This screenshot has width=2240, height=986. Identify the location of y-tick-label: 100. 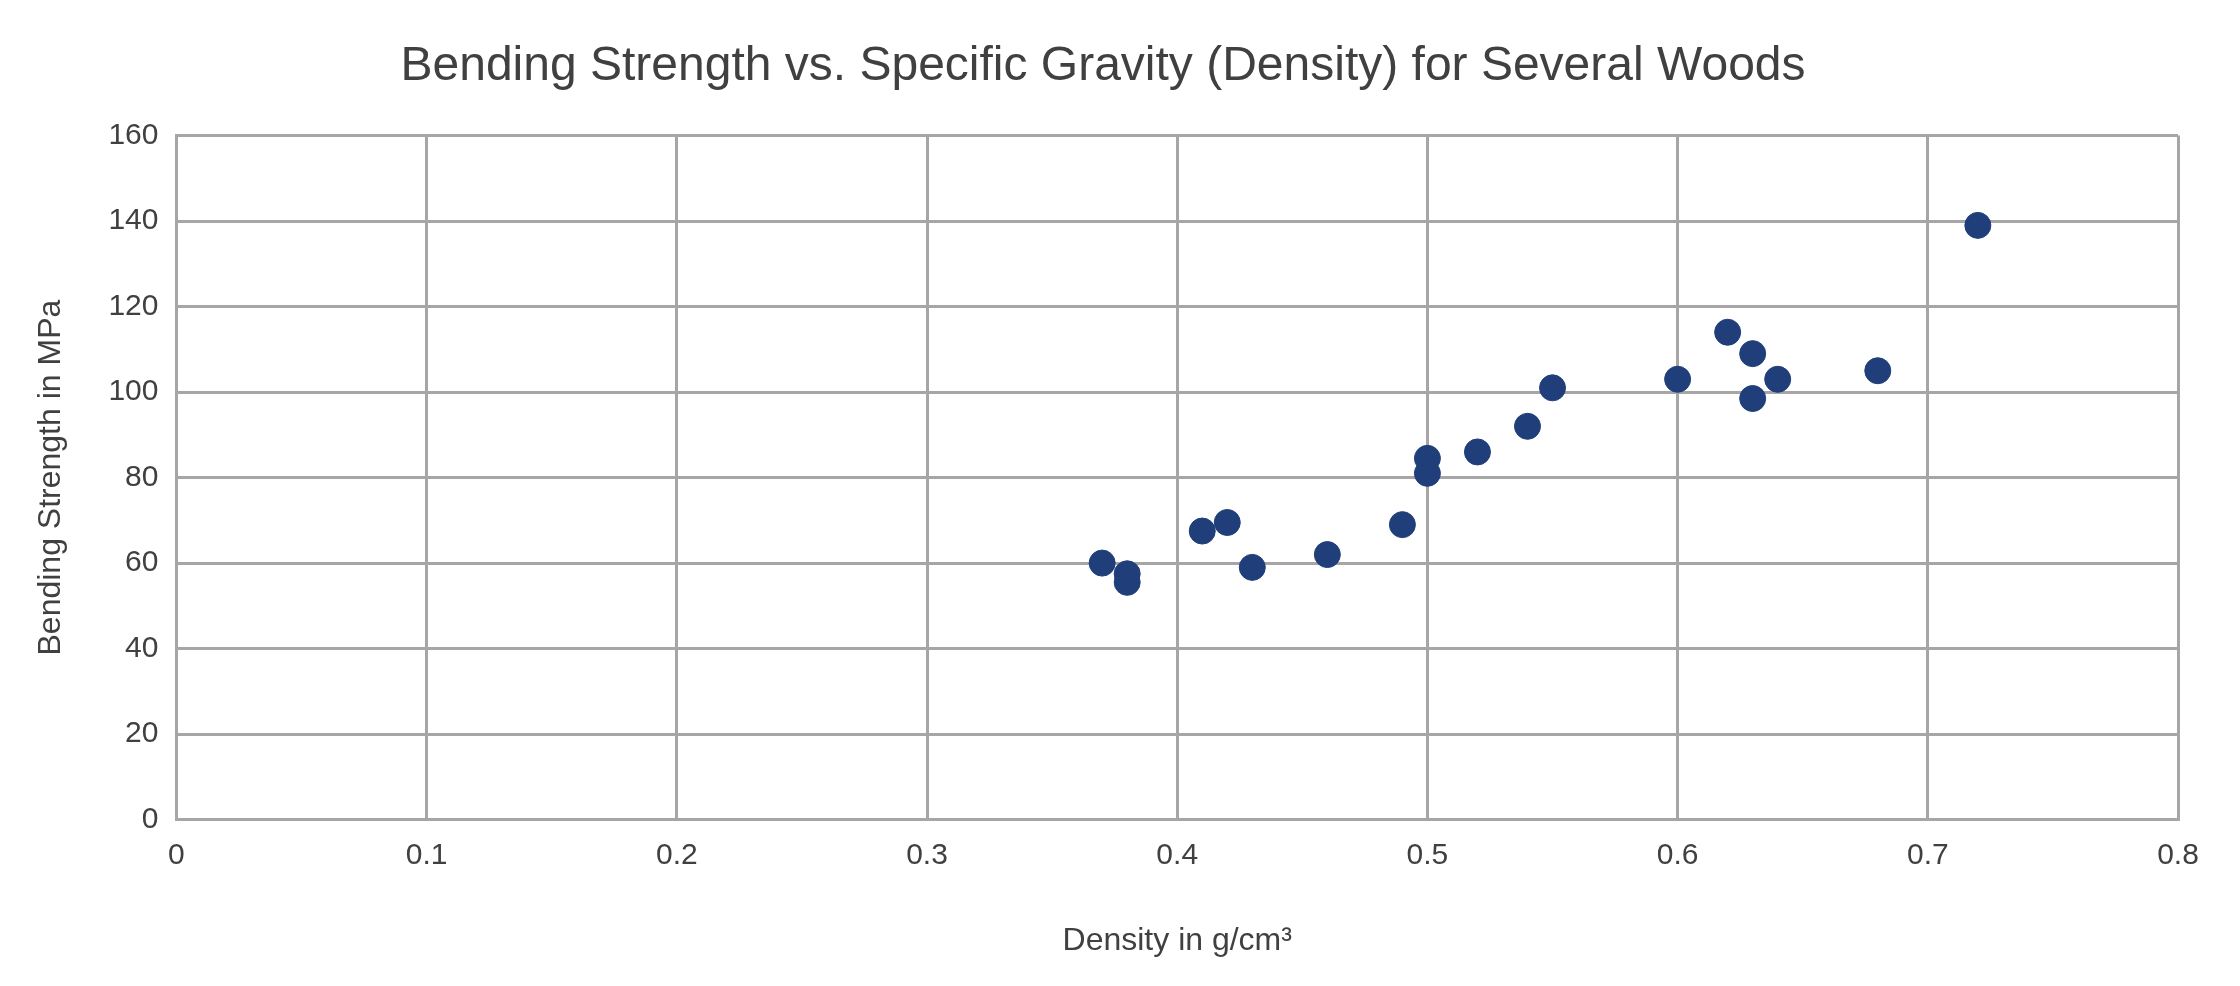
(133, 390).